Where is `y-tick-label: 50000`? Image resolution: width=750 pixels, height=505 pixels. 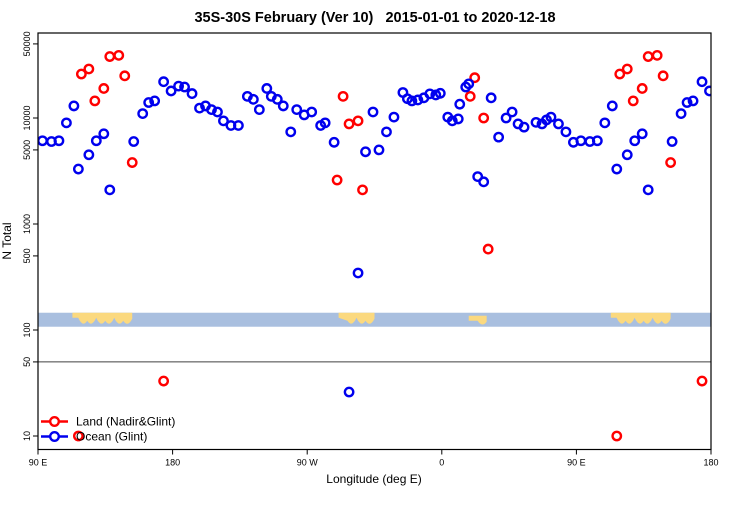
y-tick-label: 50000 is located at coordinates (27, 43).